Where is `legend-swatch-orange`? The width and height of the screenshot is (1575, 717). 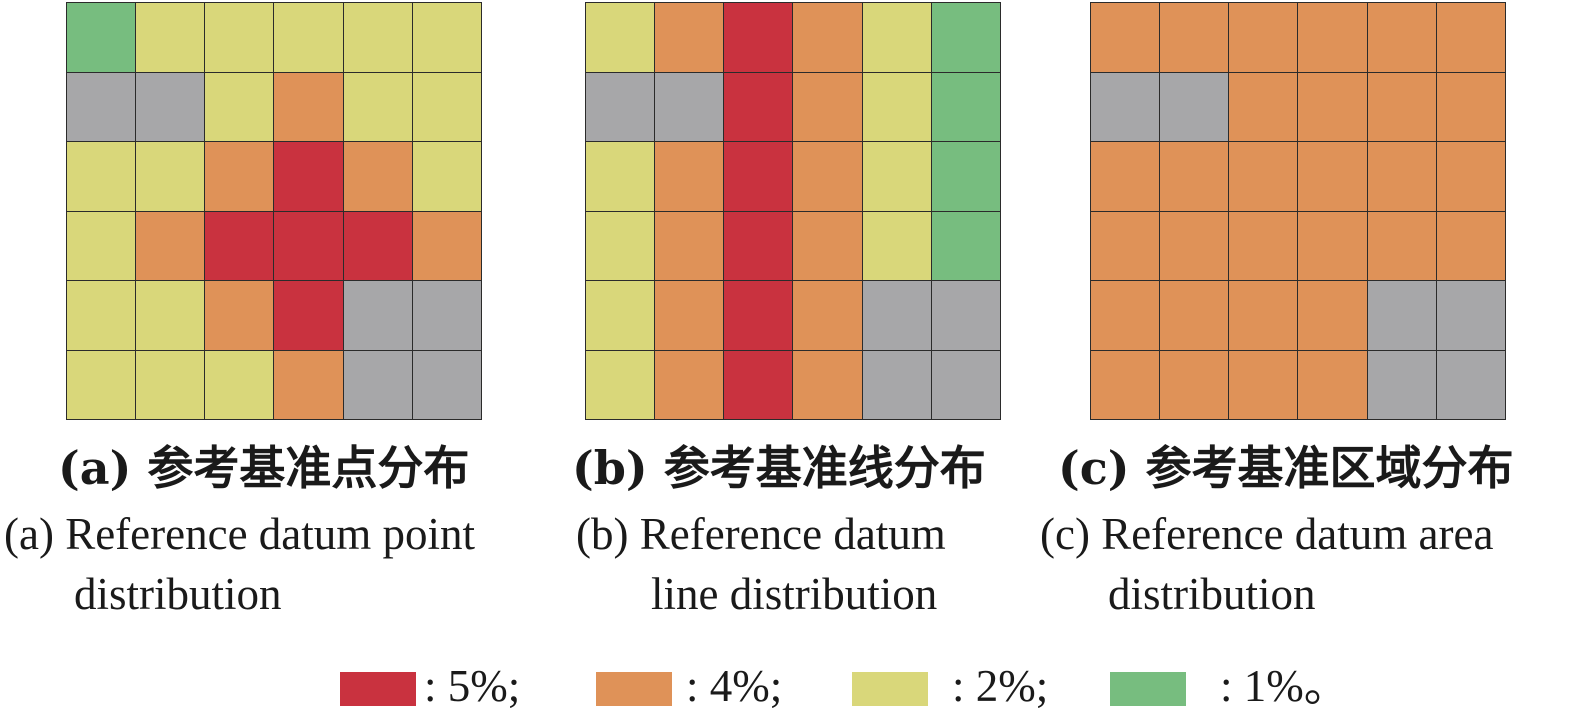 legend-swatch-orange is located at coordinates (634, 689).